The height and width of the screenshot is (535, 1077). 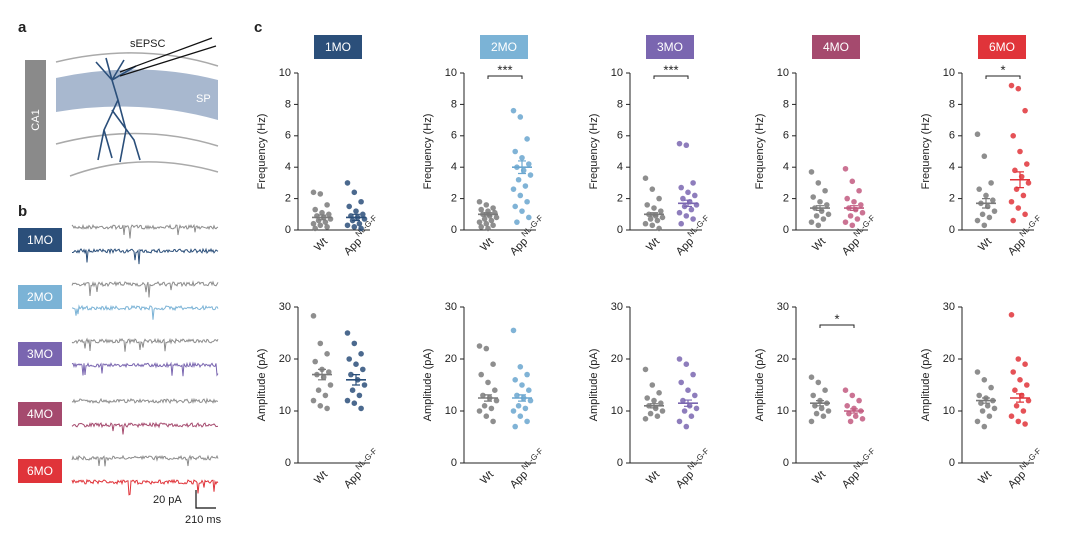 What do you see at coordinates (203, 520) in the screenshot?
I see `scale-label: 210 ms` at bounding box center [203, 520].